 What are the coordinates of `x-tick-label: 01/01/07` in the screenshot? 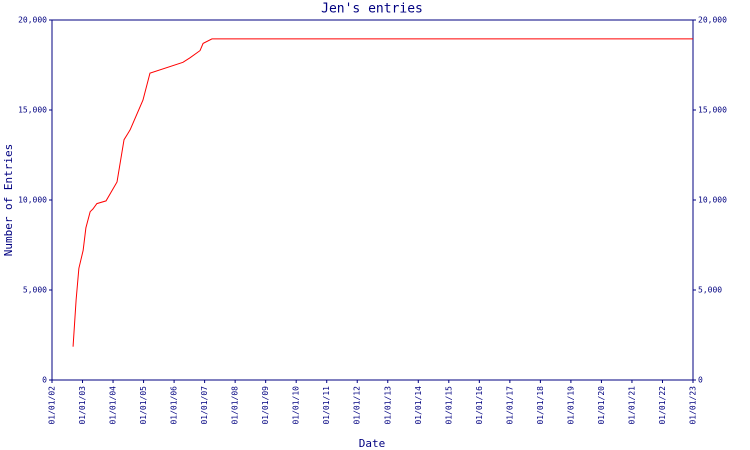 It's located at (204, 405).